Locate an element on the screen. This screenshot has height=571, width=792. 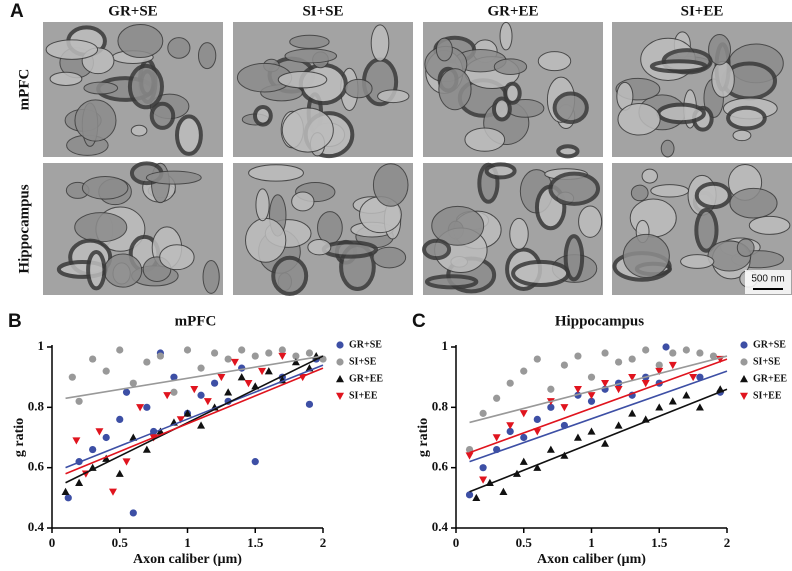
panel-label: A is located at coordinates (17, 11).